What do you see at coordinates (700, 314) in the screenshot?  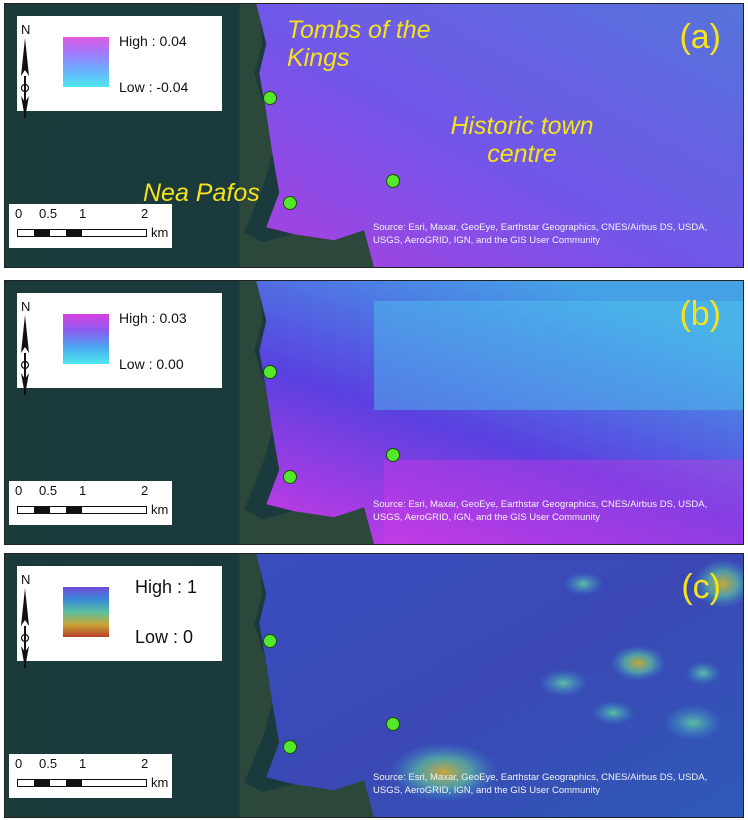 I see `panel-label: (b)` at bounding box center [700, 314].